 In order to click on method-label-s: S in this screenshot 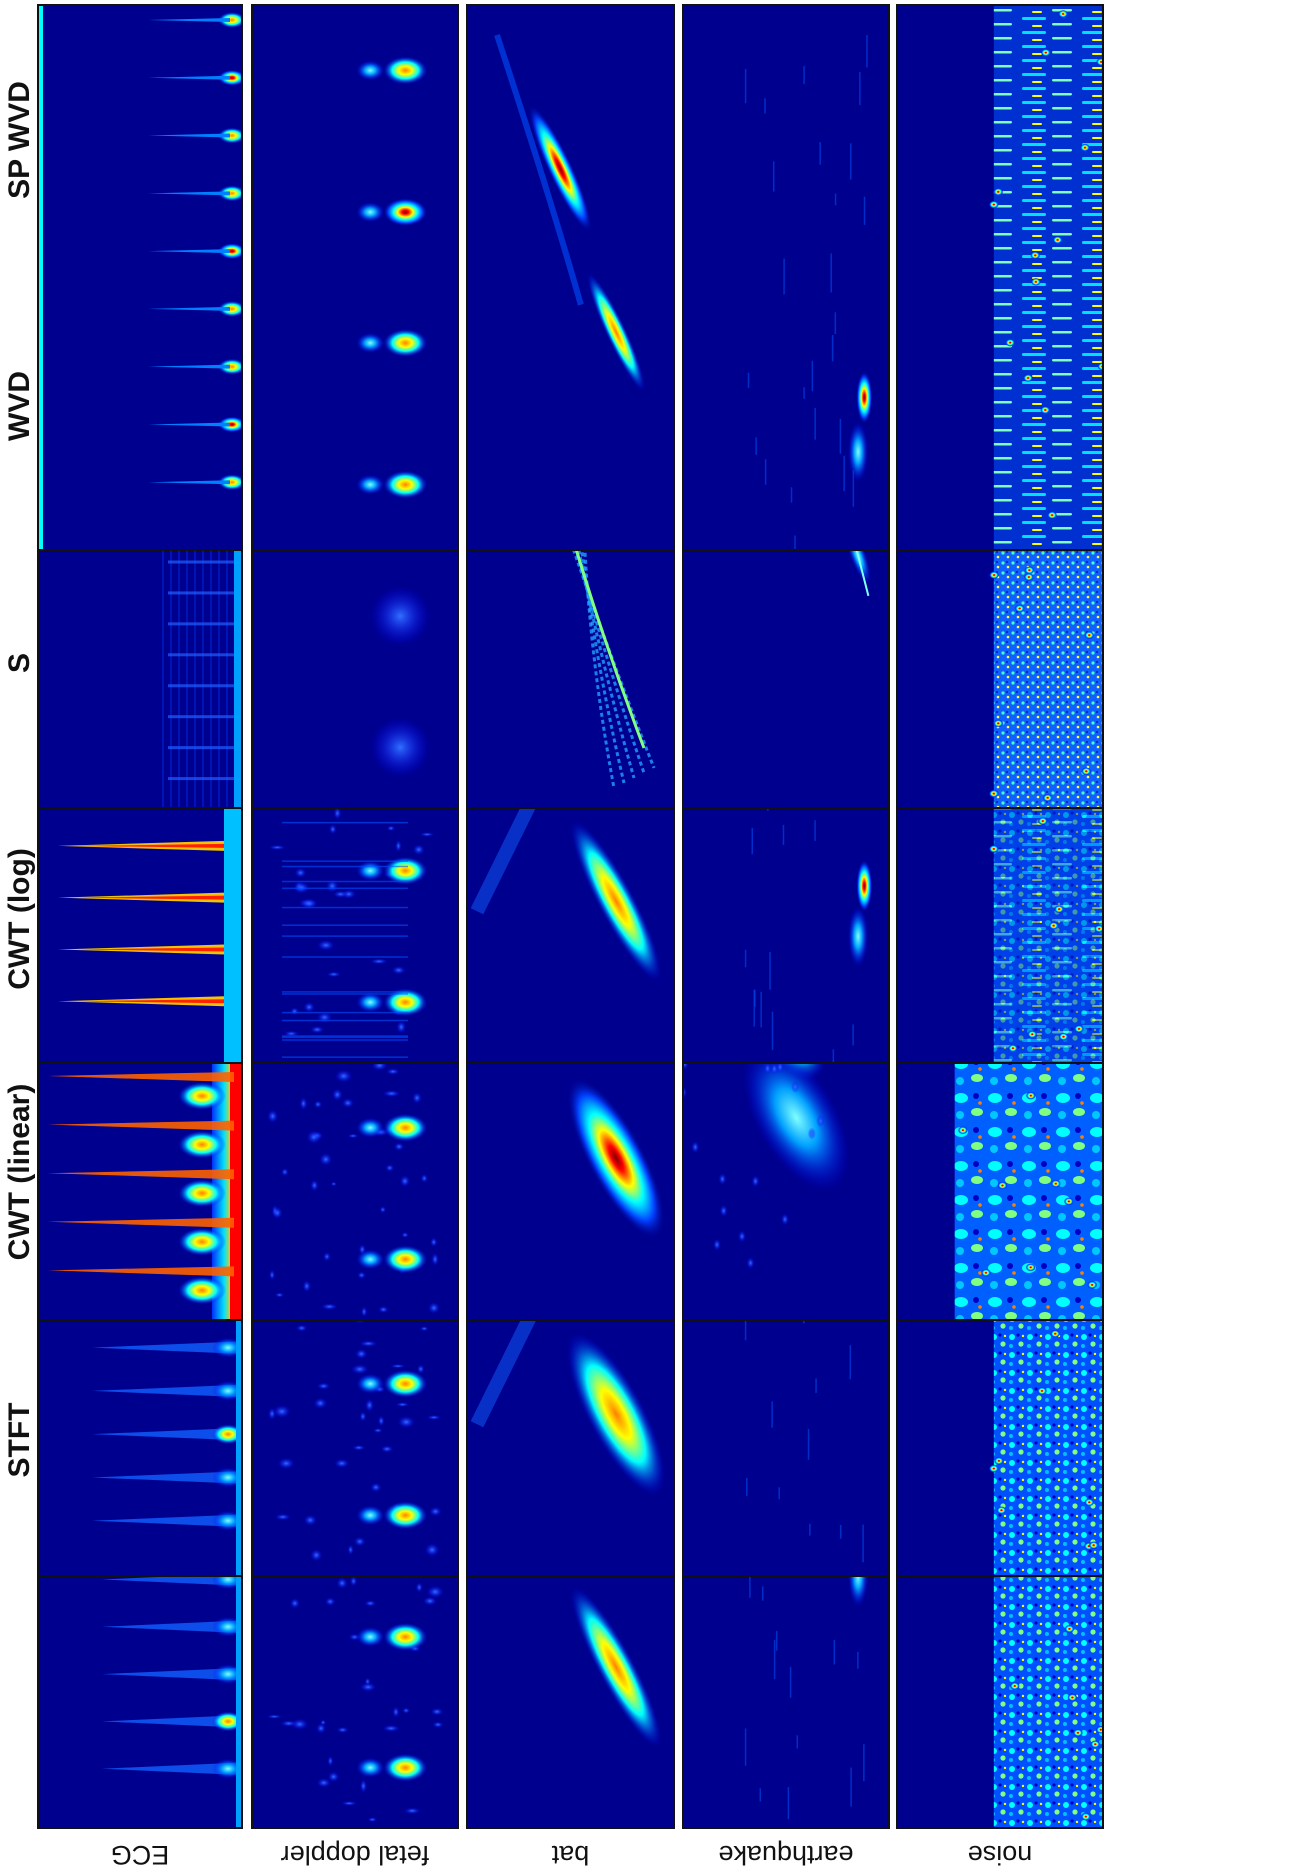, I will do `click(19, 663)`.